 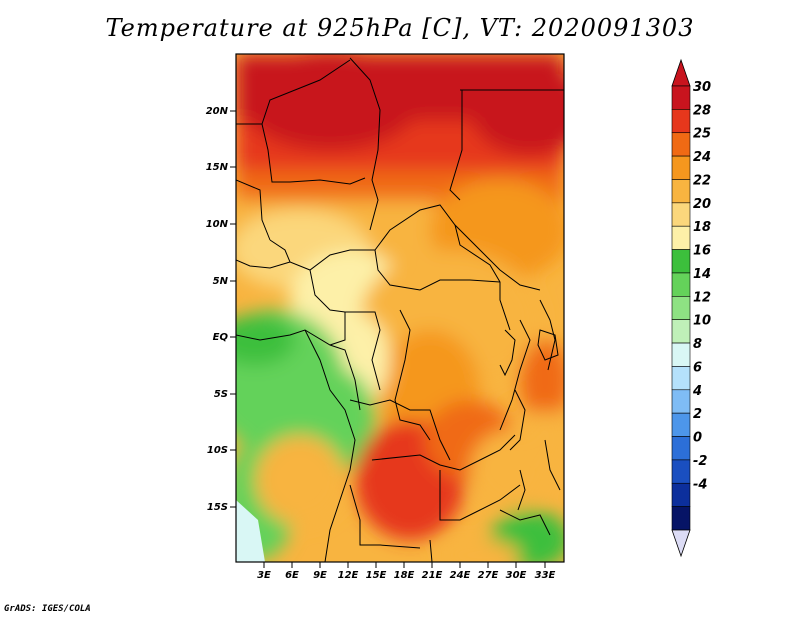 I want to click on lon-label-9e: 9E, so click(x=320, y=575).